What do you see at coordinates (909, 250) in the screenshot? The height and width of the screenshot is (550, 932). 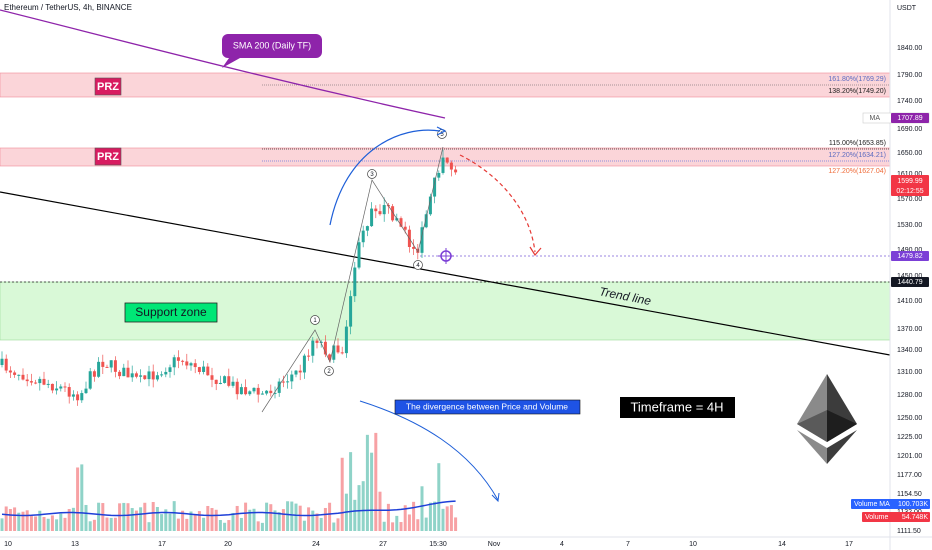 I see `price-label: 1490.00` at bounding box center [909, 250].